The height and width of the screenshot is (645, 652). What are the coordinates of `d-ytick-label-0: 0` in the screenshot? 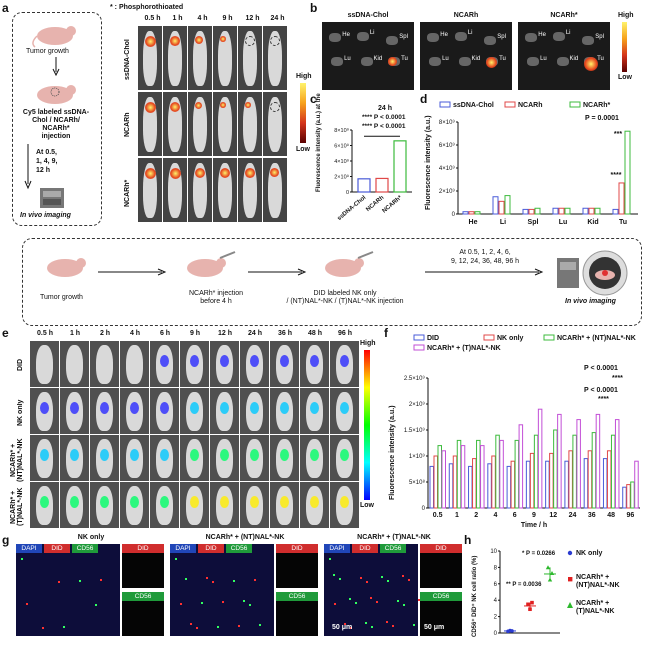 It's located at (454, 215).